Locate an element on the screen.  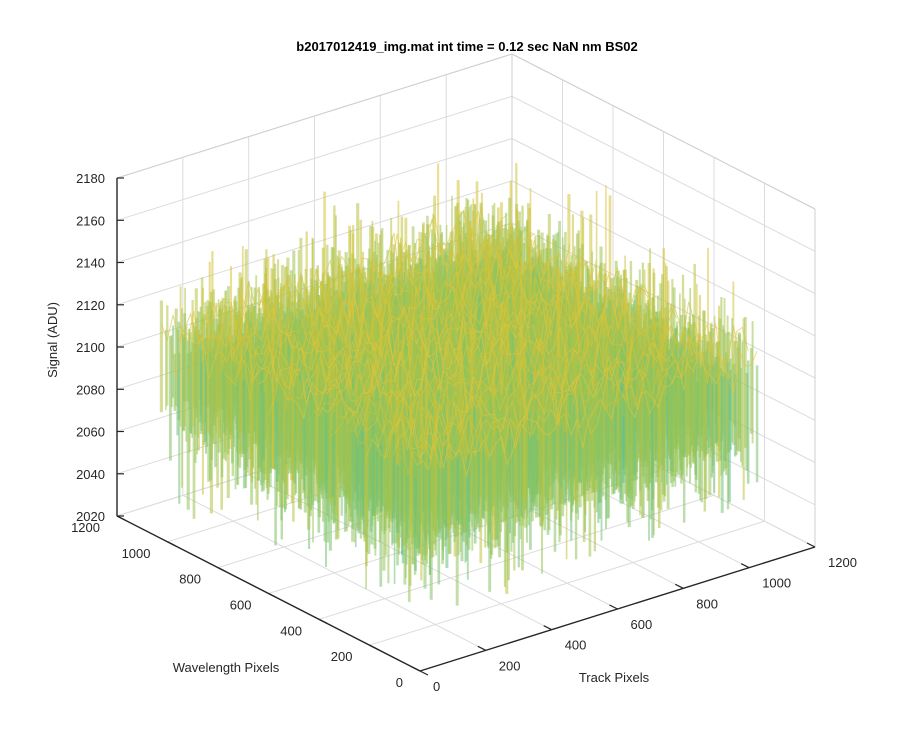
x-axis-label: Track Pixels is located at coordinates (614, 677).